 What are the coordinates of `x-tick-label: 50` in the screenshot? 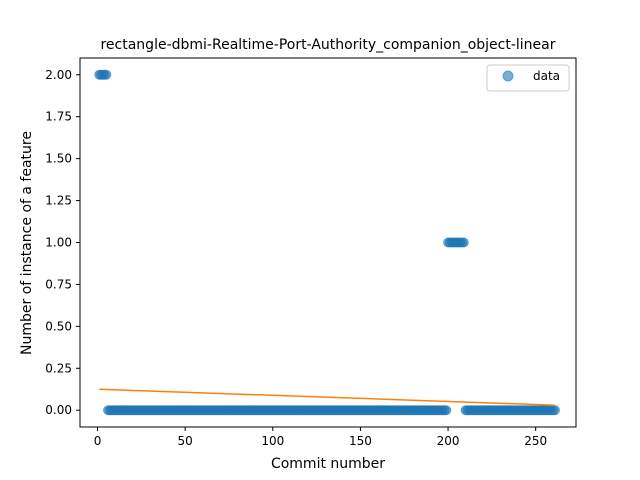 It's located at (185, 441).